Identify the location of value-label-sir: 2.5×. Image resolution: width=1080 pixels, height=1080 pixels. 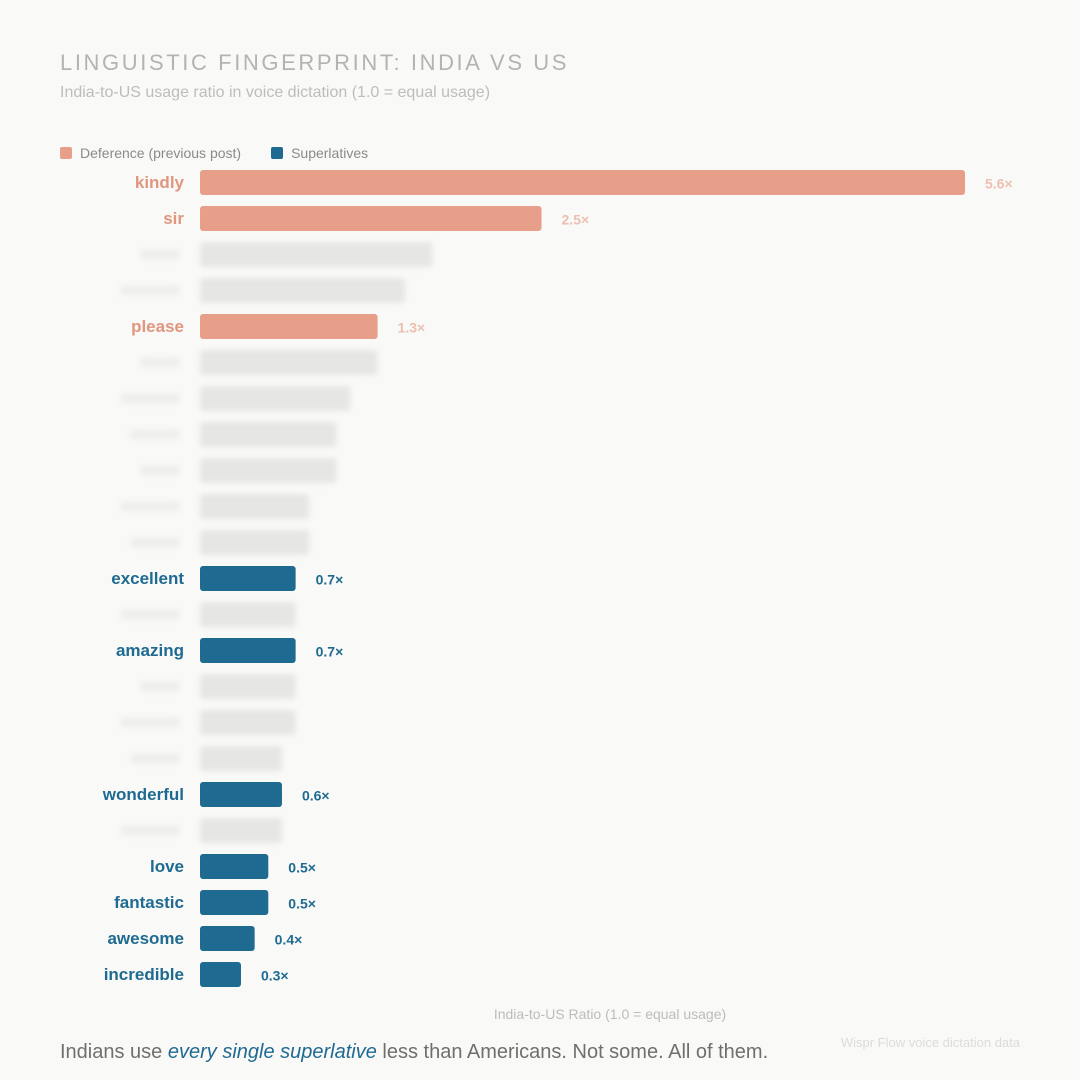
(576, 220).